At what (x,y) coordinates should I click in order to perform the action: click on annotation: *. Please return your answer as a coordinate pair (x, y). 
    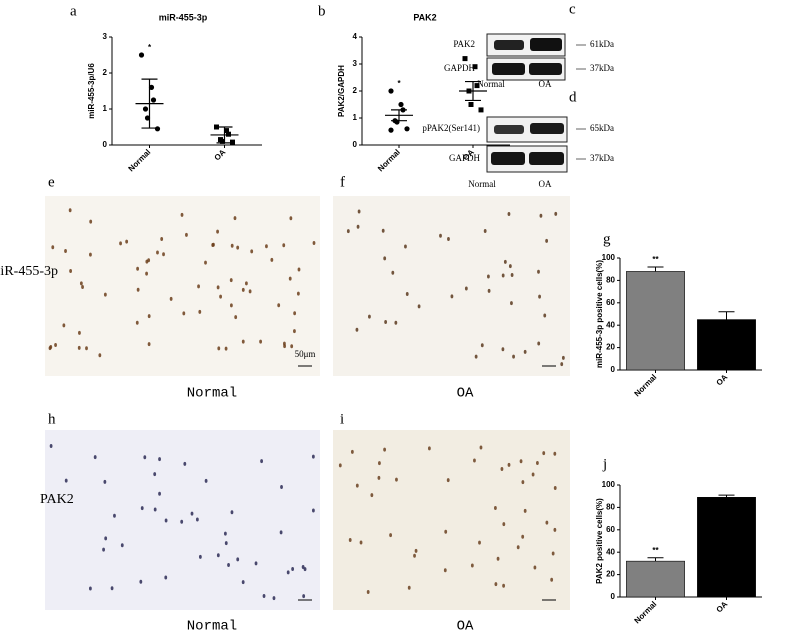
    Looking at the image, I should click on (399, 83).